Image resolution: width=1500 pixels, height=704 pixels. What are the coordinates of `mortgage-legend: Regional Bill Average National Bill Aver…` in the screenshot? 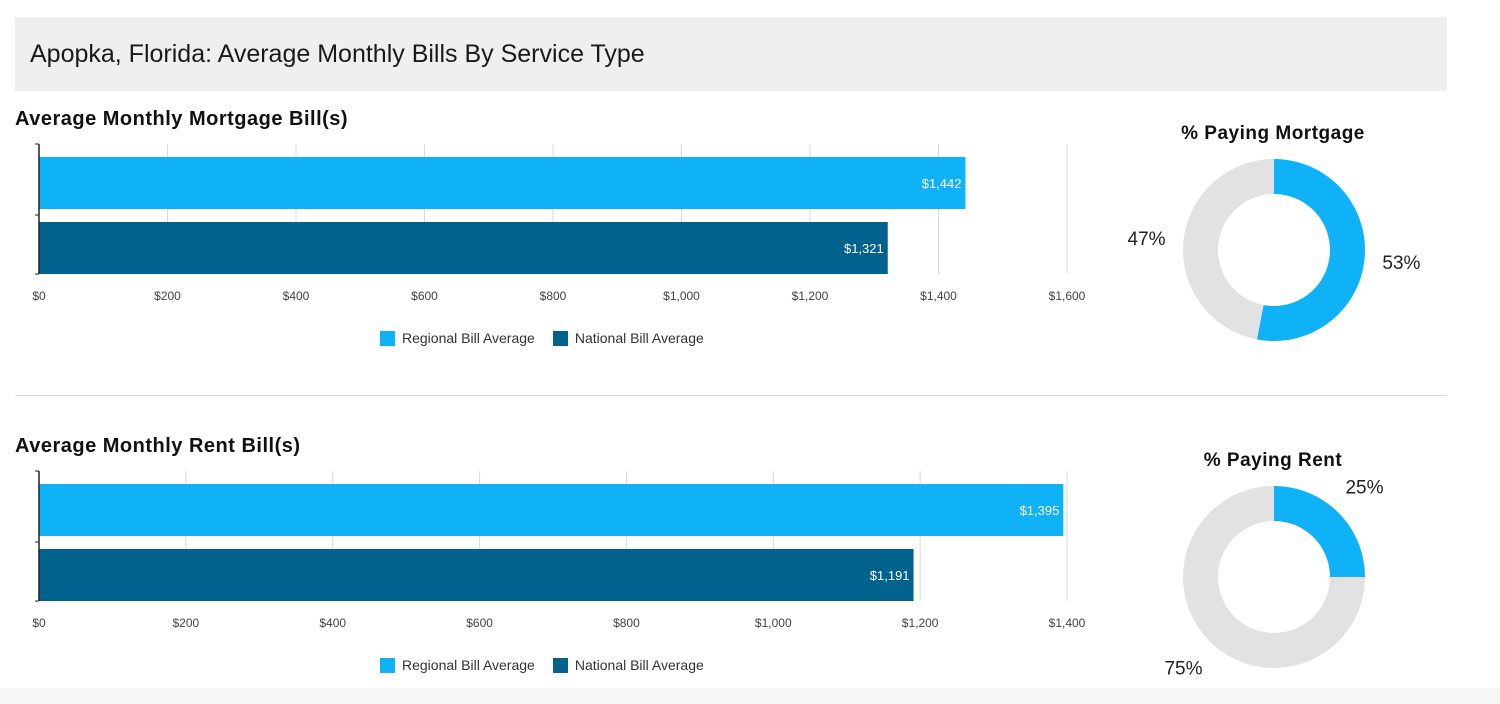 It's located at (542, 338).